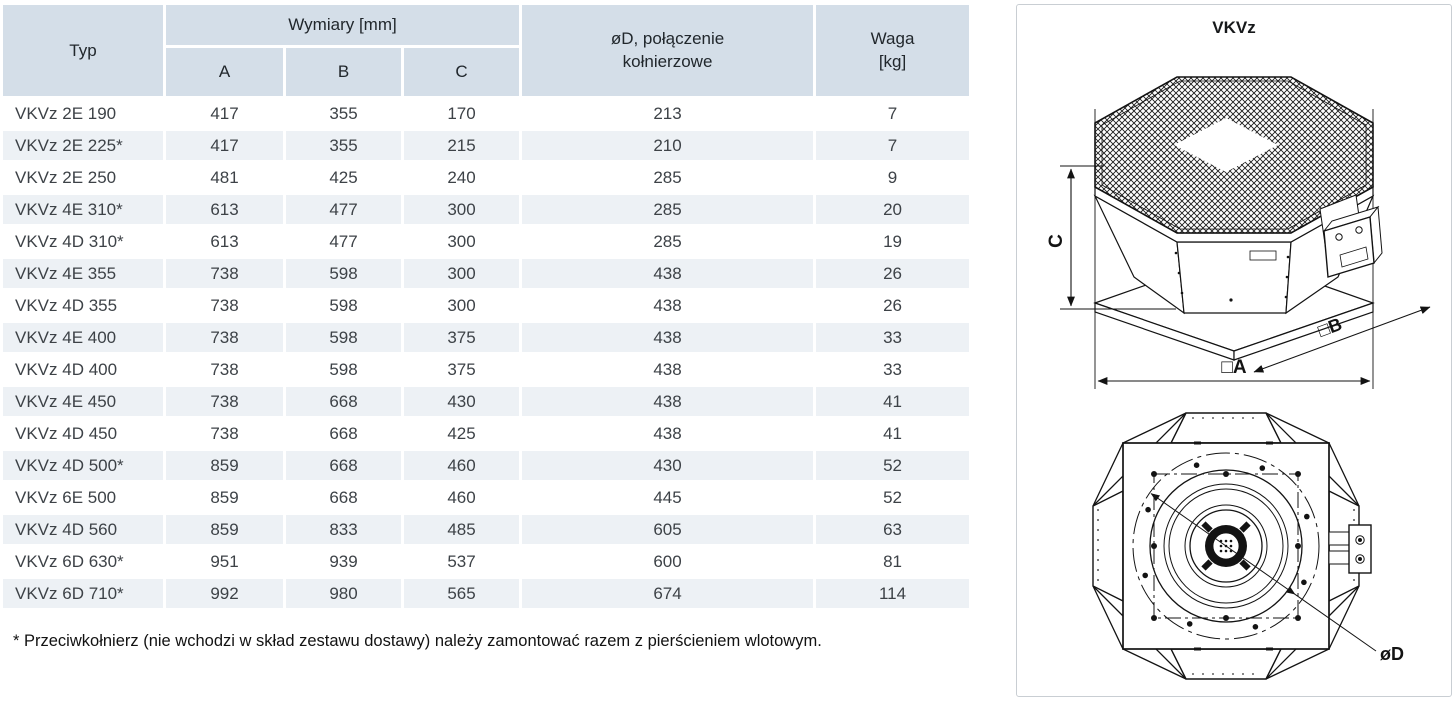  What do you see at coordinates (893, 561) in the screenshot?
I see `cell-weight: 81` at bounding box center [893, 561].